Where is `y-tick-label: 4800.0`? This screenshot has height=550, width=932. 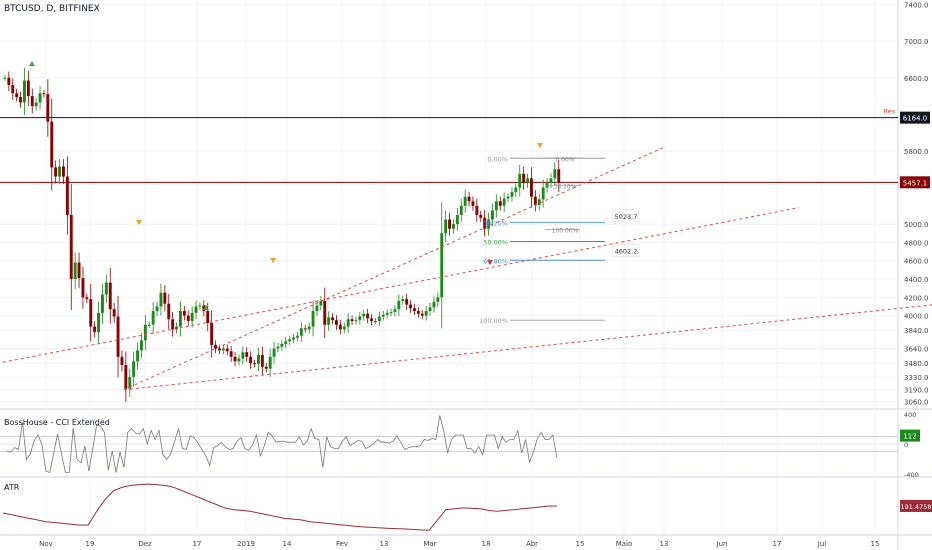 y-tick-label: 4800.0 is located at coordinates (916, 243).